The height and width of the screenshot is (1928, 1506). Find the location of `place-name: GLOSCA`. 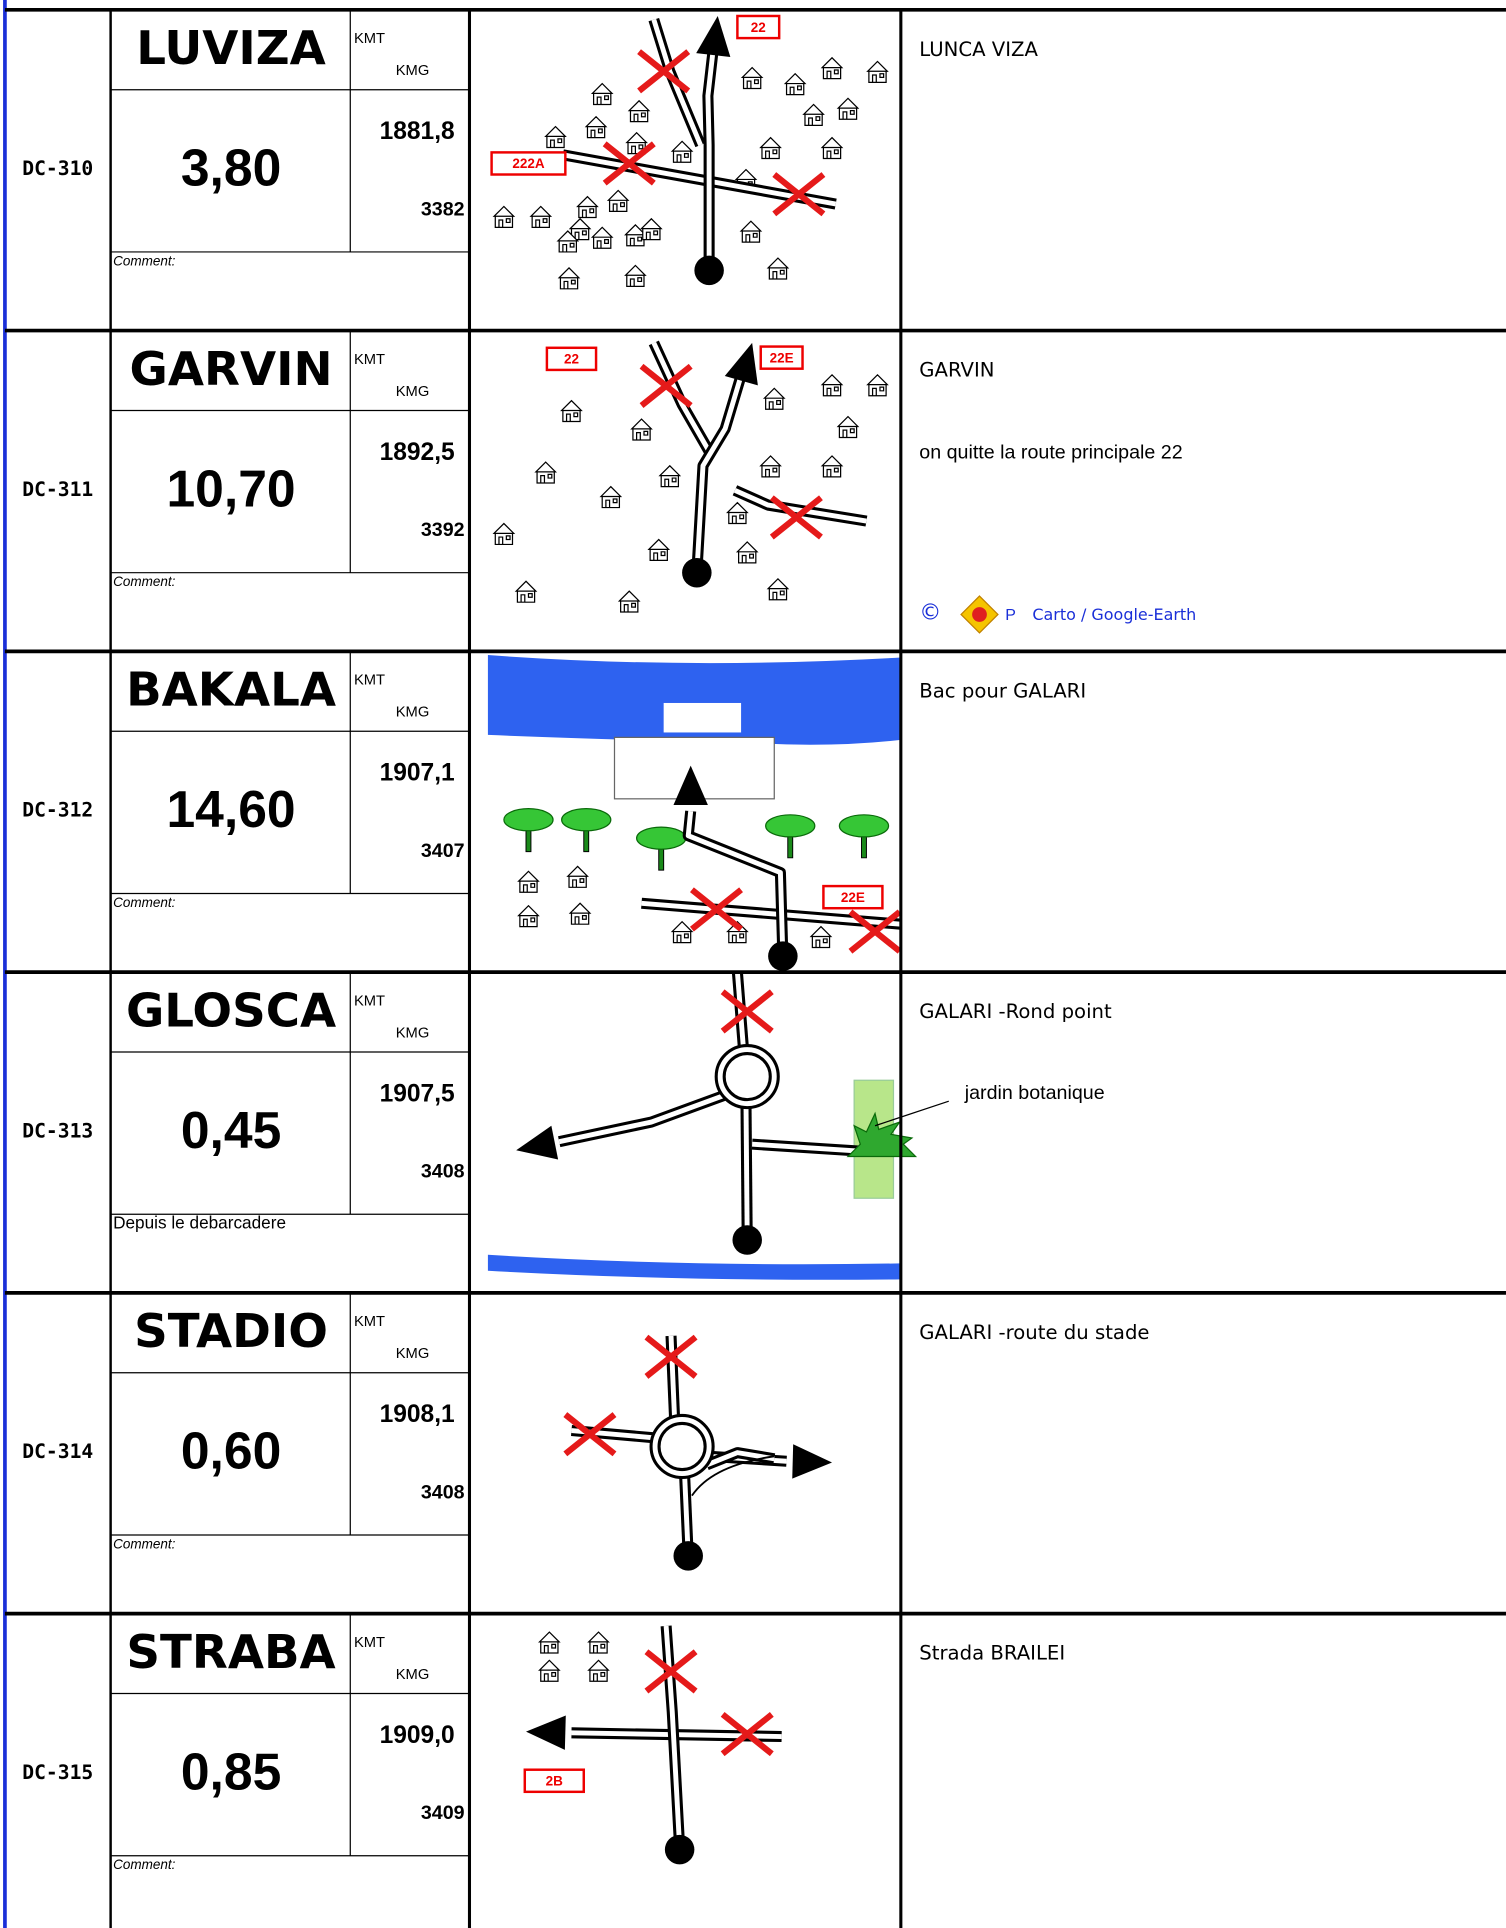

place-name: GLOSCA is located at coordinates (231, 1011).